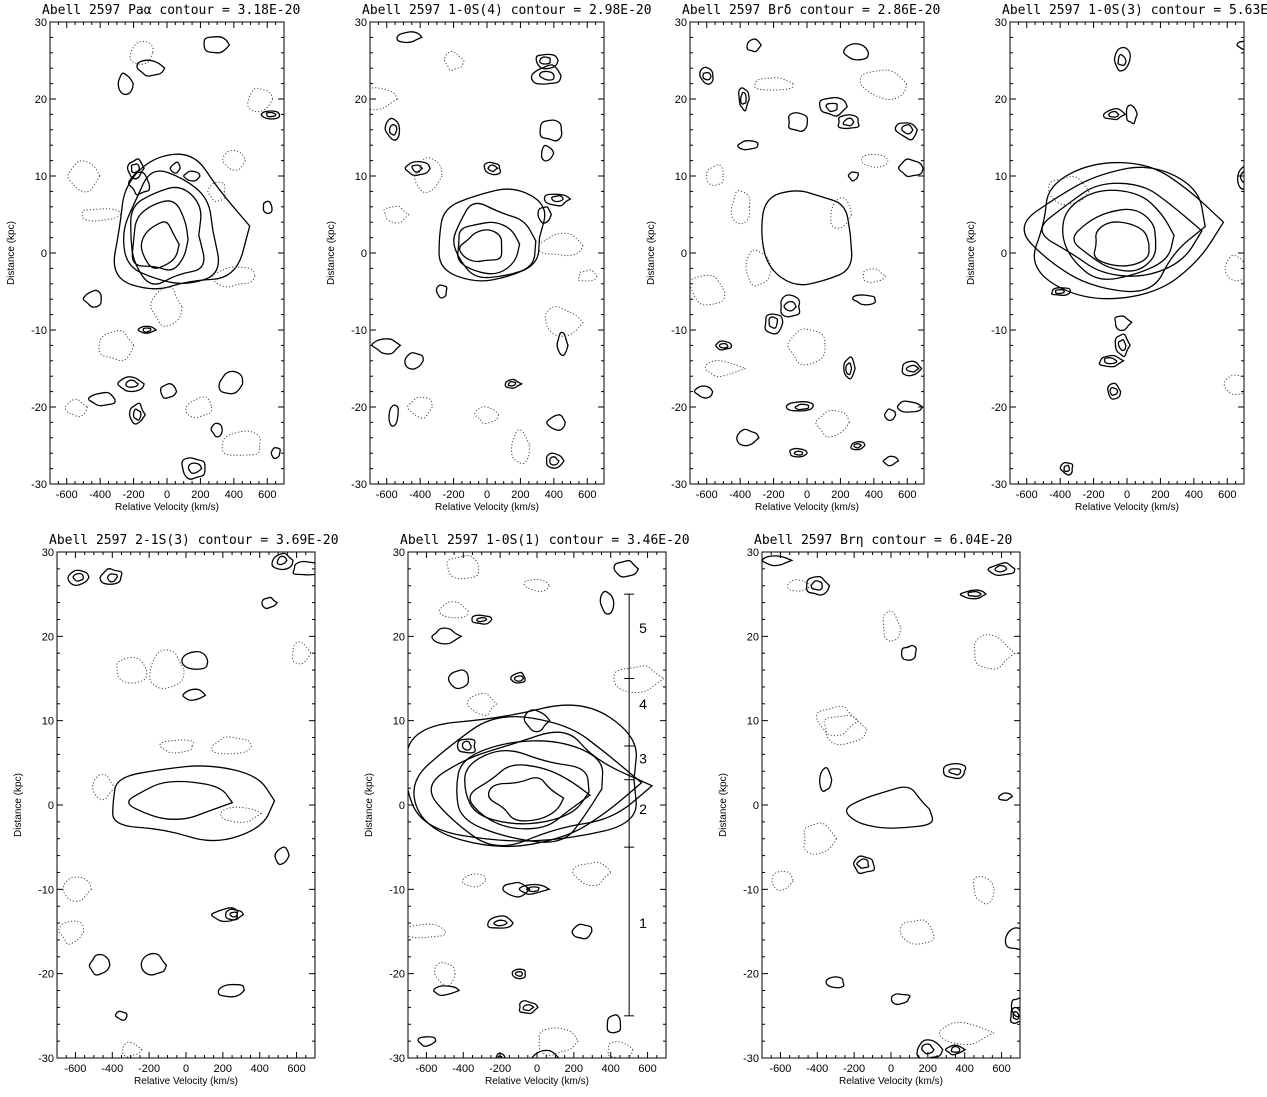 The height and width of the screenshot is (1097, 1267). What do you see at coordinates (194, 540) in the screenshot?
I see `panel-title: Abell 2597 2-1S(3) contour = 3.69E-20` at bounding box center [194, 540].